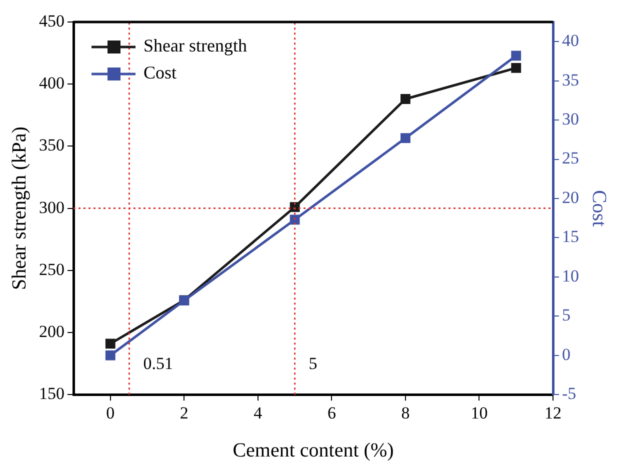 The width and height of the screenshot is (622, 471). I want to click on y-tick-label: 200, so click(51, 331).